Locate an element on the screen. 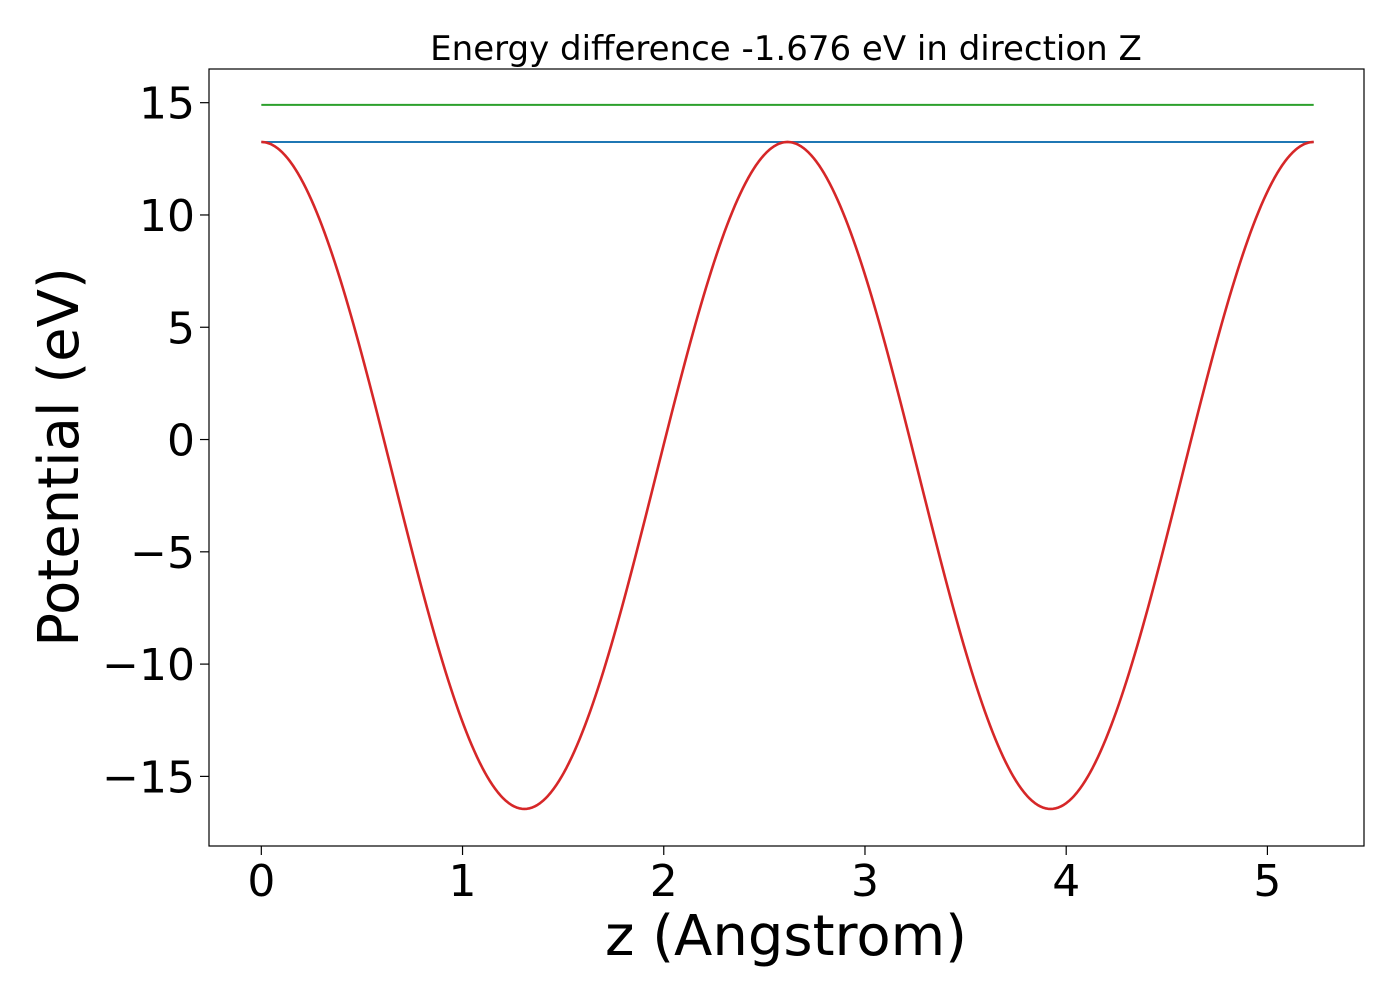 This screenshot has height=1000, width=1400. y-tick-label: −10 is located at coordinates (148, 665).